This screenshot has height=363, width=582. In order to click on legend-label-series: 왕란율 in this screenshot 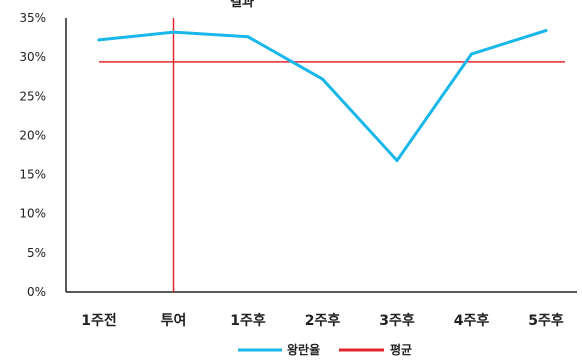, I will do `click(303, 349)`.